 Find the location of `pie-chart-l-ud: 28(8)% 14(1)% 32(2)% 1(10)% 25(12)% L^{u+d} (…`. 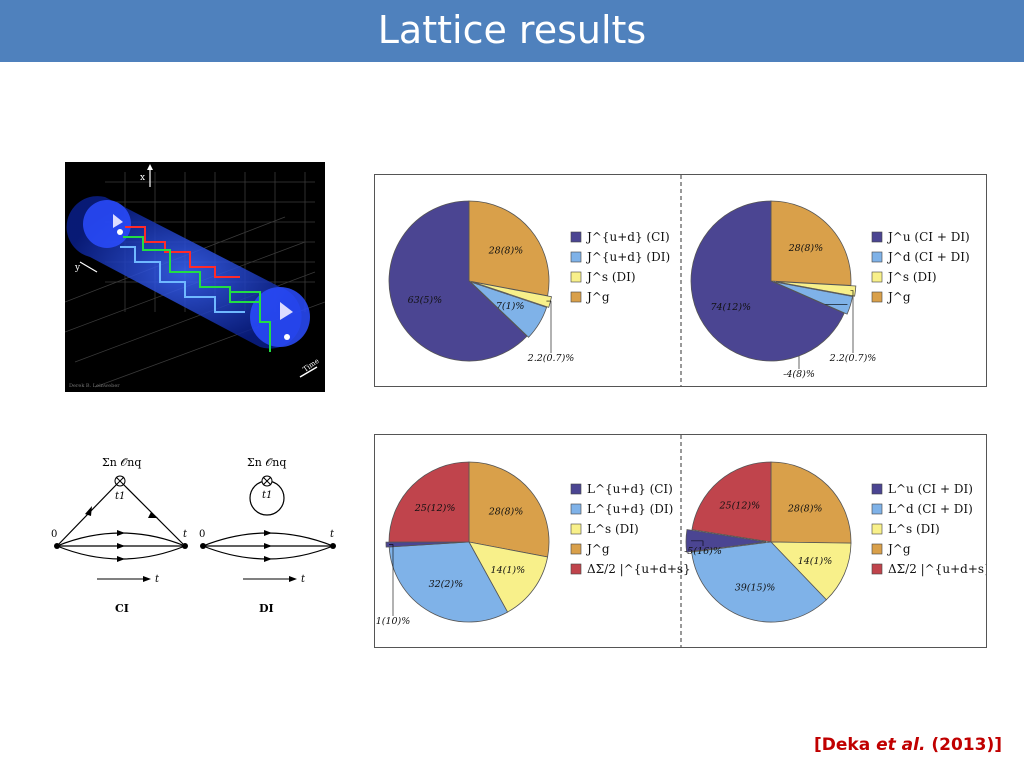

pie-chart-l-ud: 28(8)% 14(1)% 32(2)% 1(10)% 25(12)% L^{u+d} (… is located at coordinates (533, 544).